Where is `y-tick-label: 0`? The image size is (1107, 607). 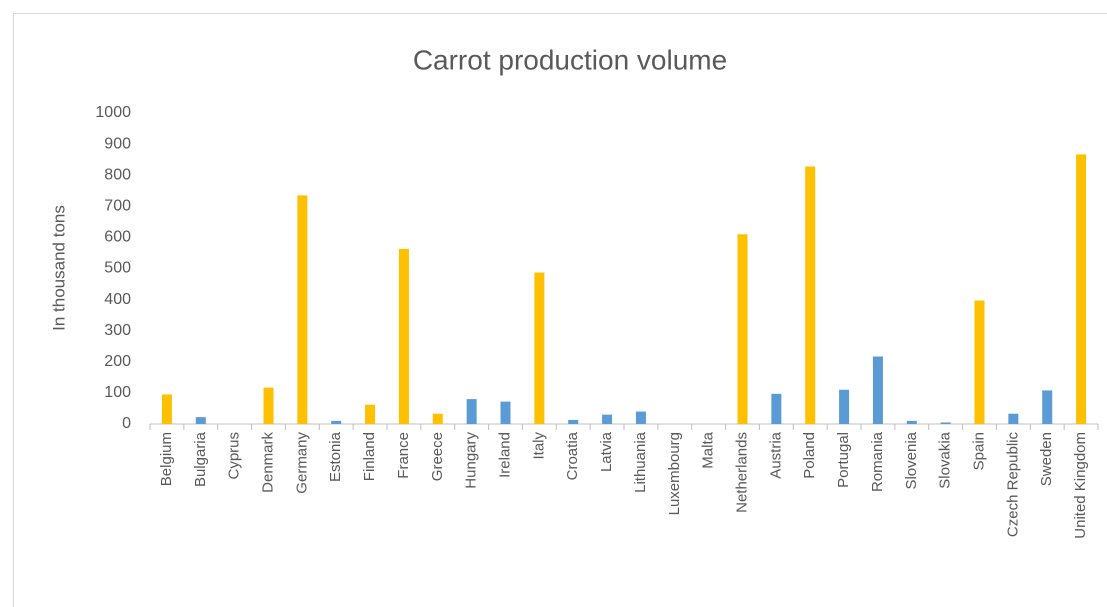 y-tick-label: 0 is located at coordinates (126, 423).